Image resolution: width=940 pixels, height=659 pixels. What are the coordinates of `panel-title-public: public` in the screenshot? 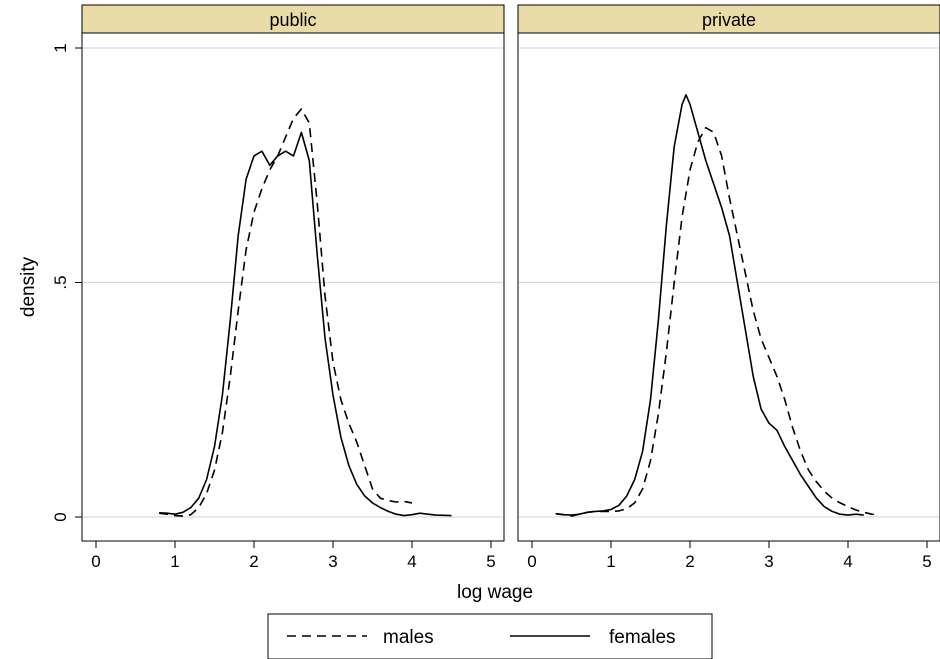 It's located at (292, 20).